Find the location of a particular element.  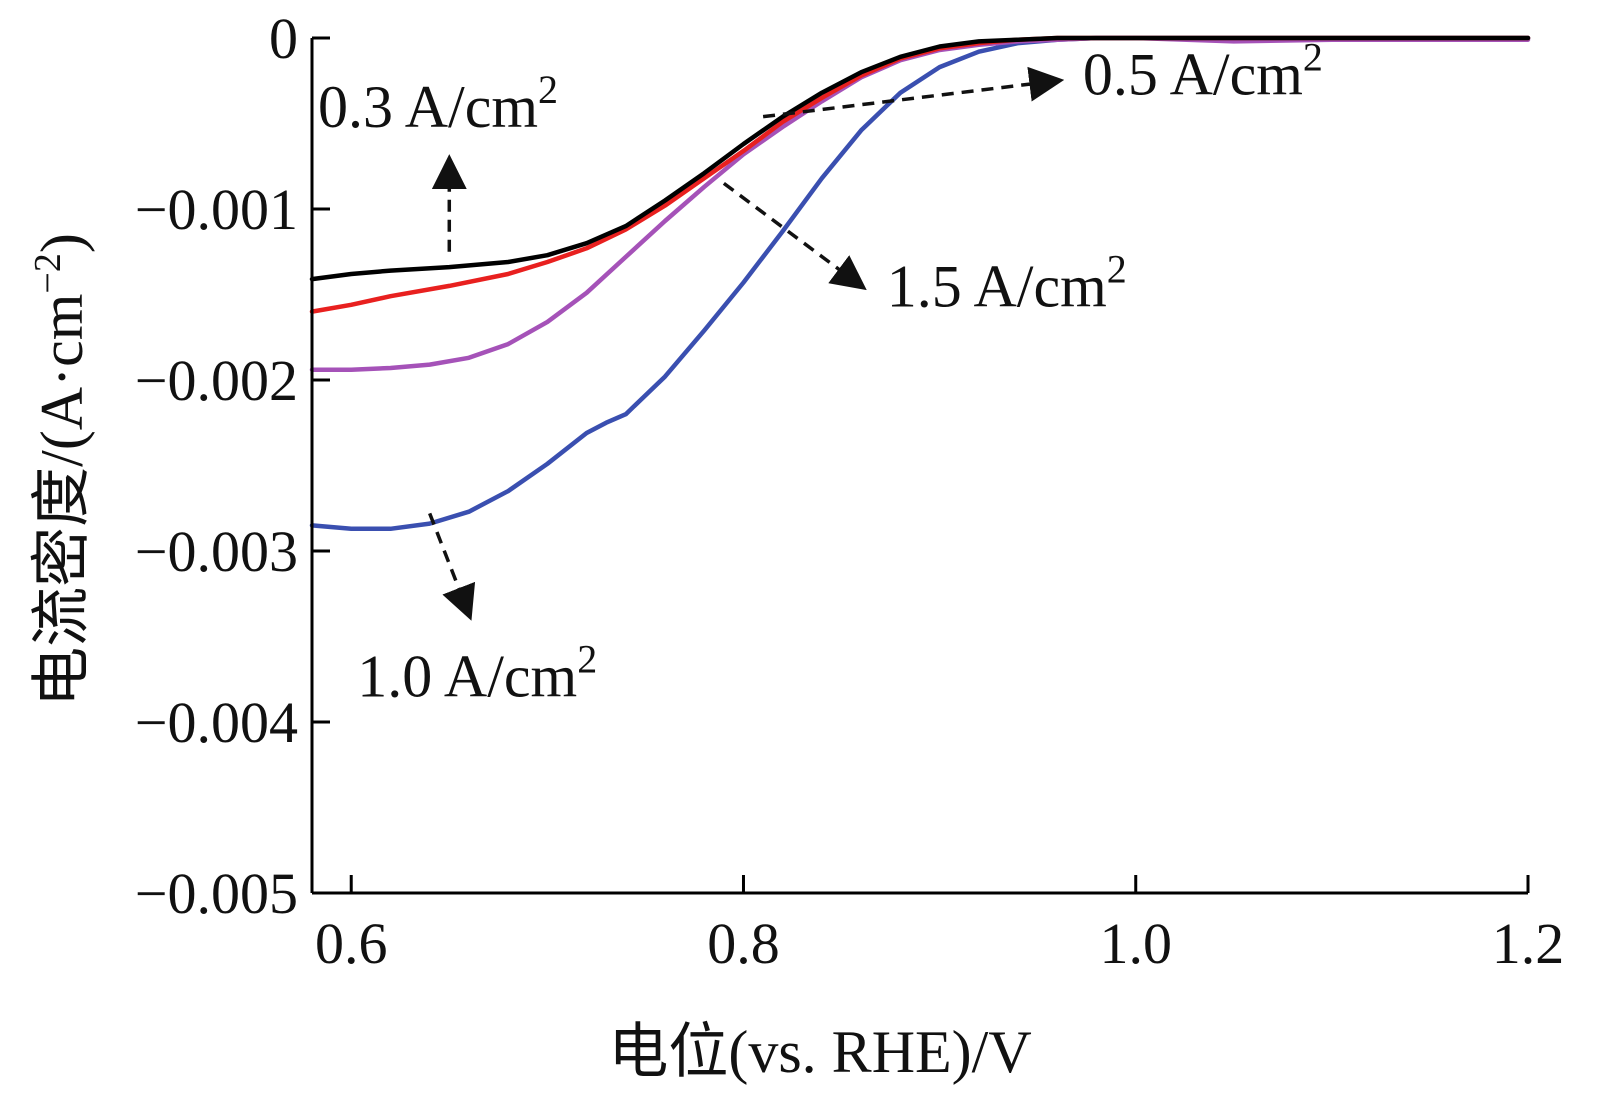

annotation-text: 1.0 A/cm is located at coordinates (467, 676).